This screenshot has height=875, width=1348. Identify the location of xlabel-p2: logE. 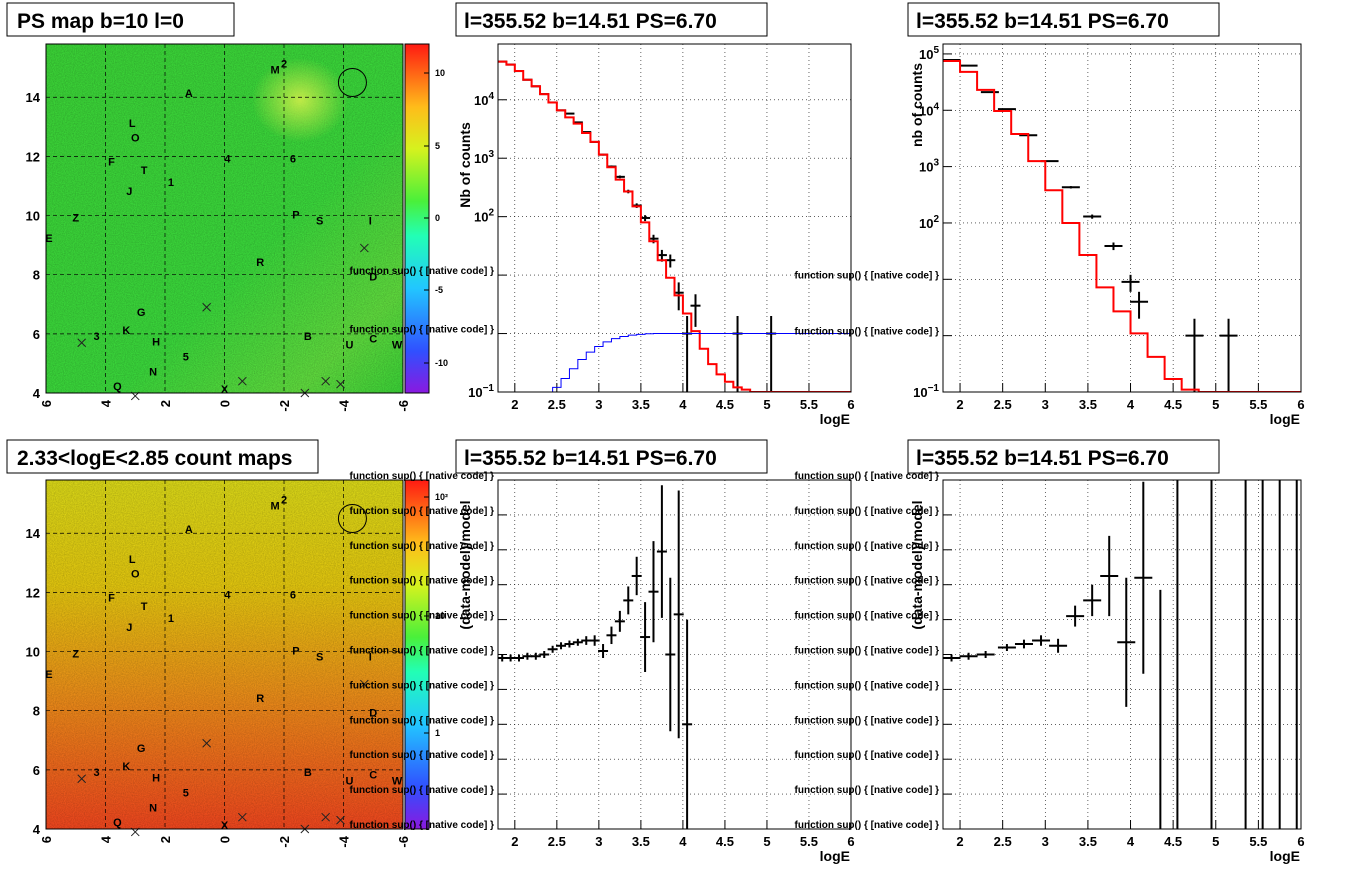
(835, 419).